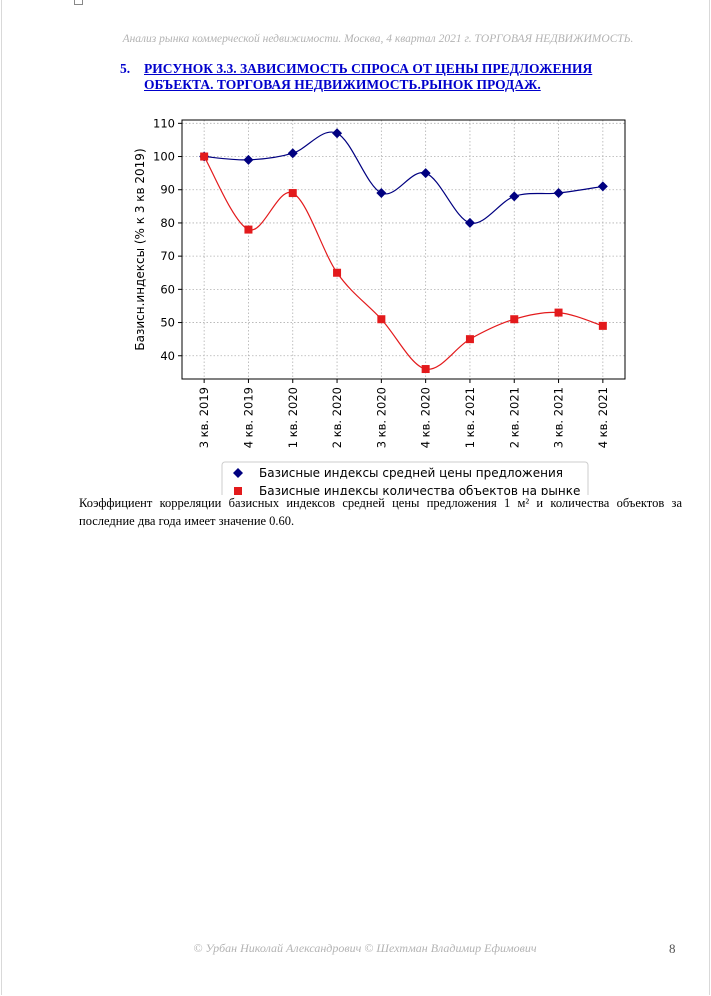 This screenshot has height=996, width=711. Describe the element at coordinates (167, 356) in the screenshot. I see `y-tick-label: 40` at that location.